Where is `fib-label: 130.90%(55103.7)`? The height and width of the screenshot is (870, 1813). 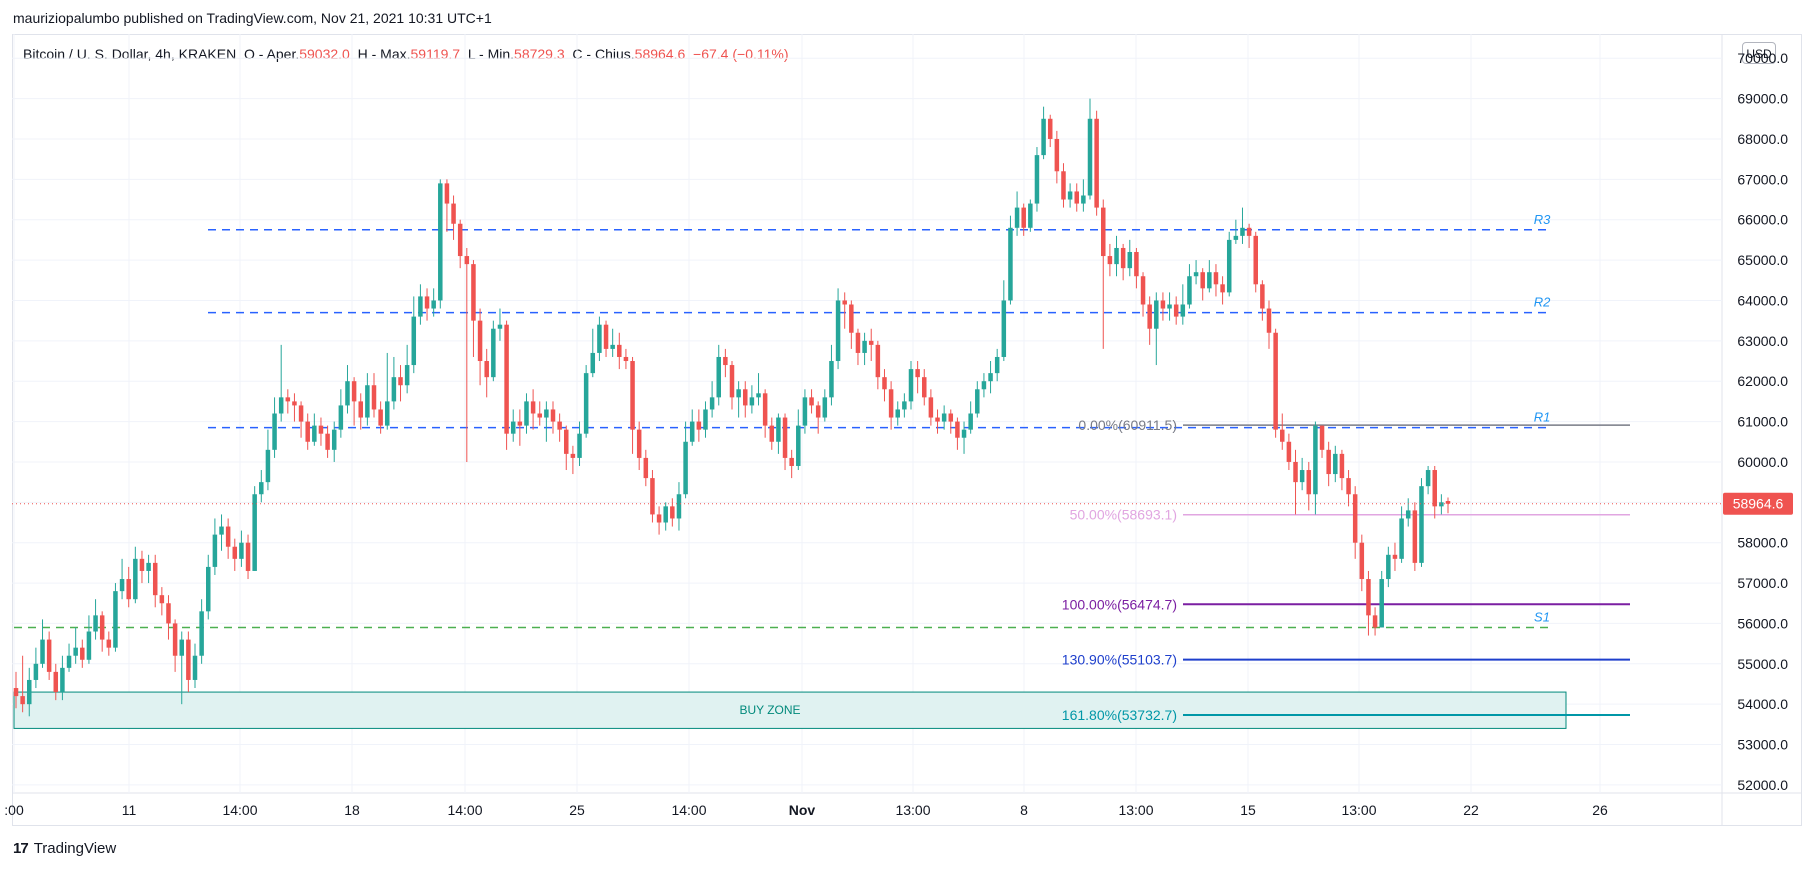 fib-label: 130.90%(55103.7) is located at coordinates (1119, 660).